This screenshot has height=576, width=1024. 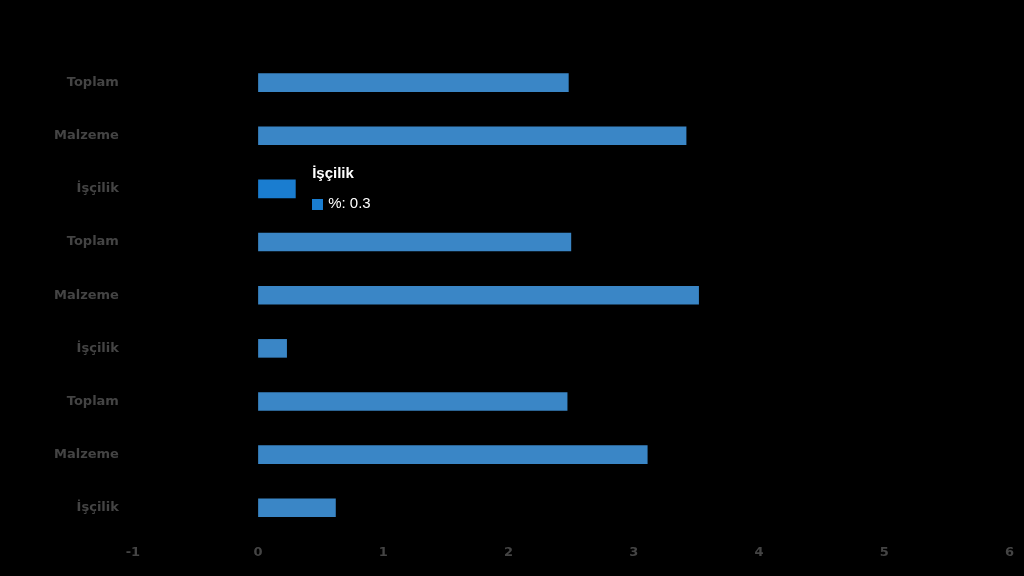 What do you see at coordinates (1009, 551) in the screenshot?
I see `x-tick-label: 6` at bounding box center [1009, 551].